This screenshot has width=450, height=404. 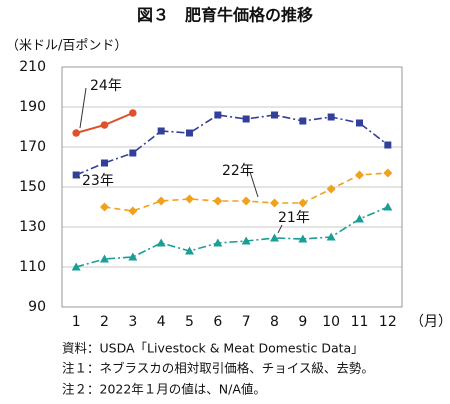 What do you see at coordinates (104, 322) in the screenshot?
I see `x-tick-label: 2` at bounding box center [104, 322].